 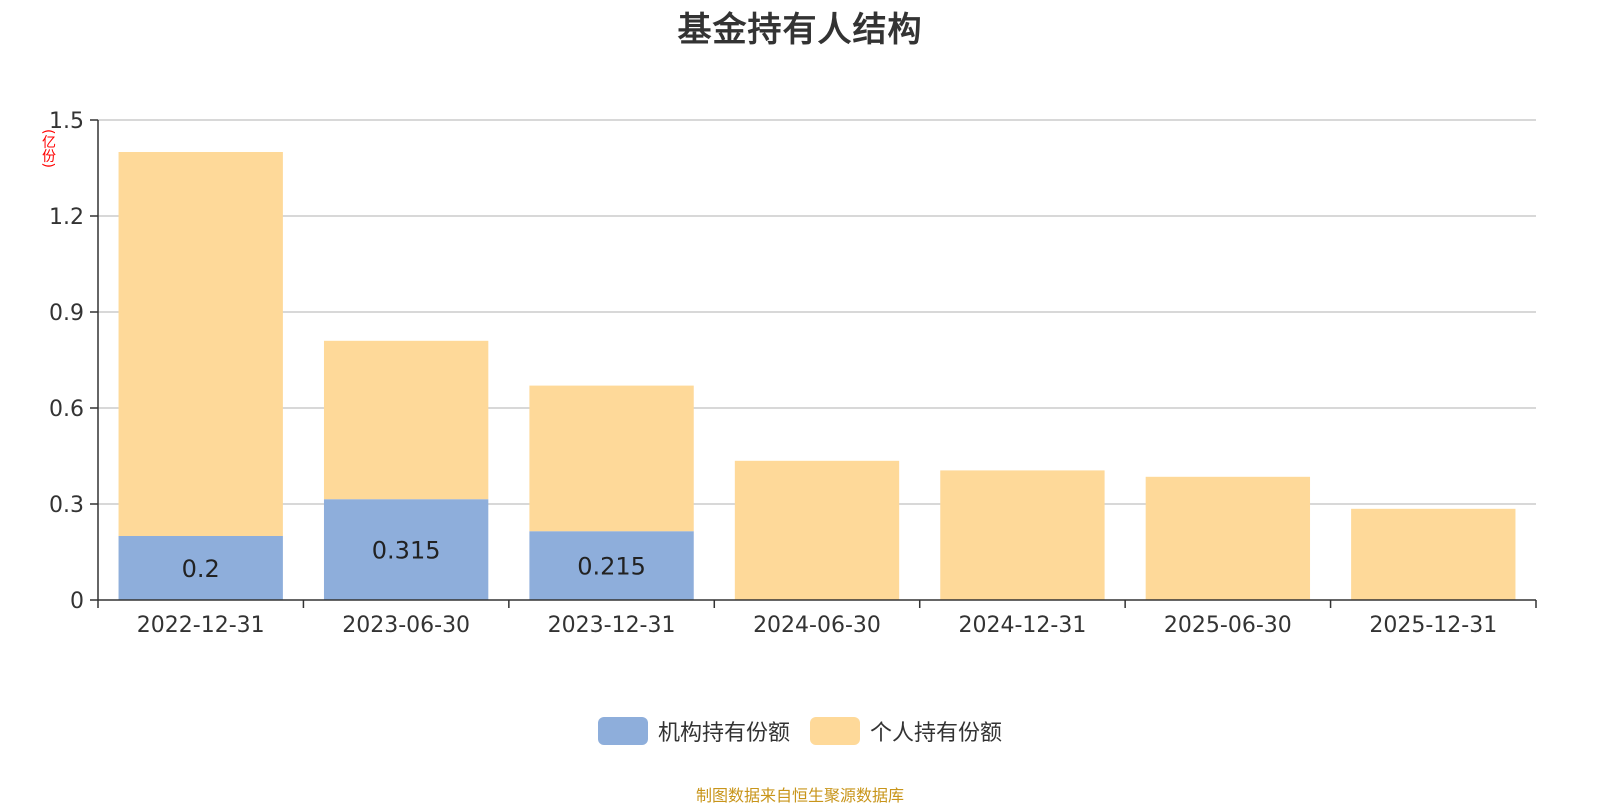 What do you see at coordinates (66, 217) in the screenshot?
I see `y-tick-label: 1.2` at bounding box center [66, 217].